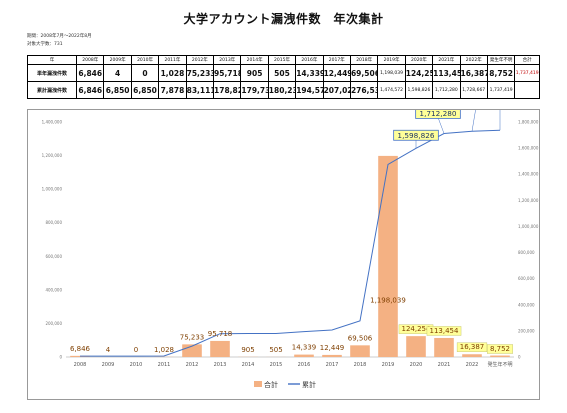 The height and width of the screenshot is (413, 567). What do you see at coordinates (108, 350) in the screenshot?
I see `bar-label: 4` at bounding box center [108, 350].